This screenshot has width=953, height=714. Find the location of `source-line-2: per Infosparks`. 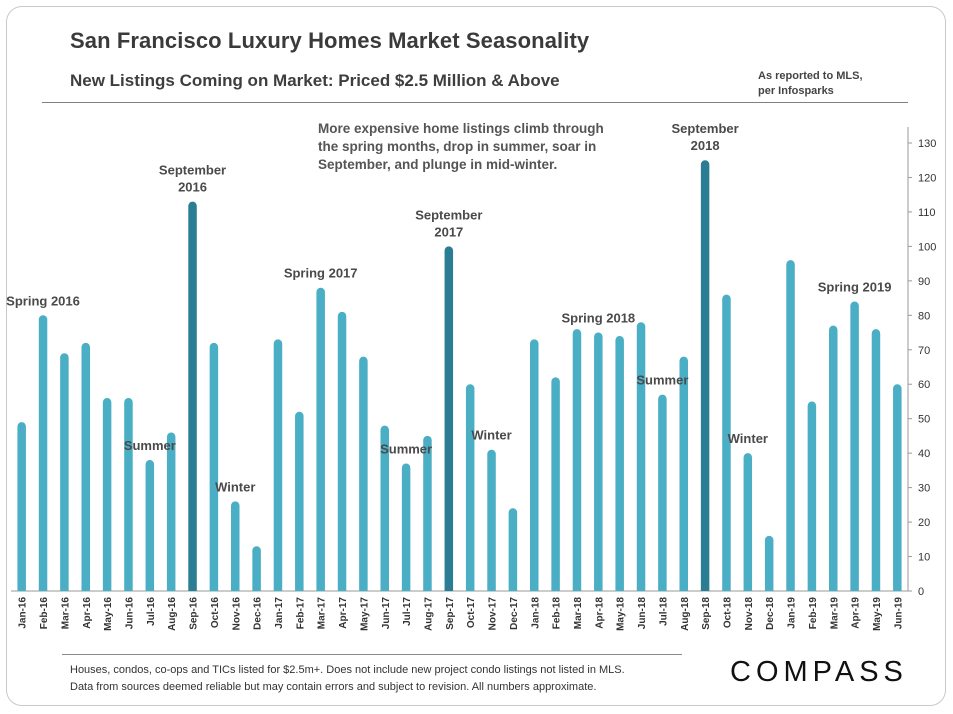

source-line-2: per Infosparks is located at coordinates (796, 91).